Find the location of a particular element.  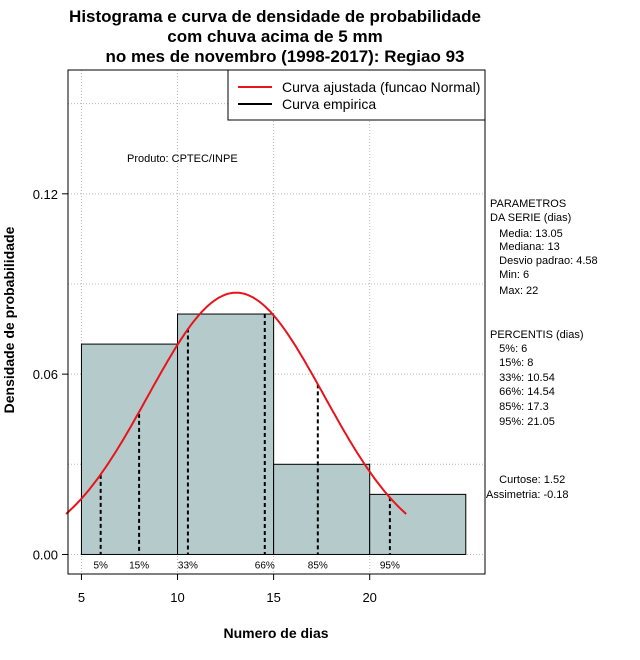

x-axis: 5 10 15 20 is located at coordinates (227, 589).